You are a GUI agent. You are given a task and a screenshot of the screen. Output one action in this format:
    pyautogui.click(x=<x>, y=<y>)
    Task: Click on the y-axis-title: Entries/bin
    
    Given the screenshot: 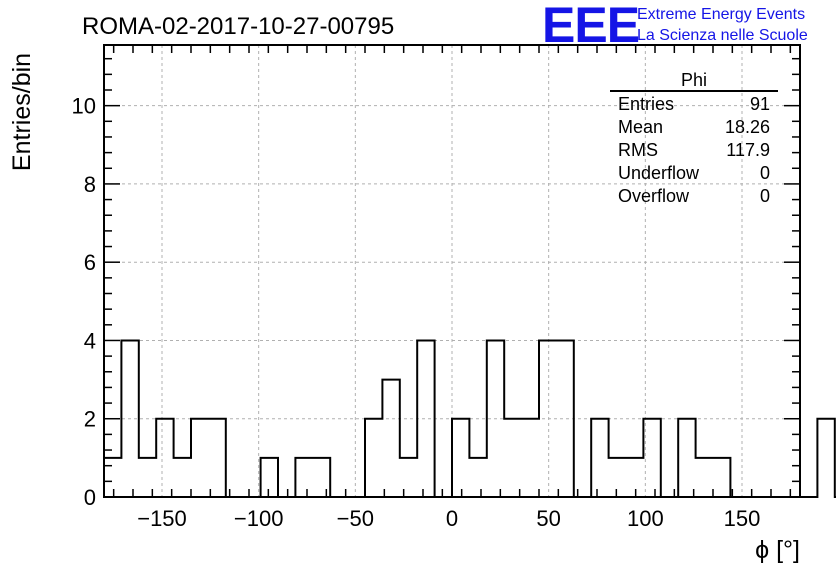 What is the action you would take?
    pyautogui.click(x=22, y=112)
    